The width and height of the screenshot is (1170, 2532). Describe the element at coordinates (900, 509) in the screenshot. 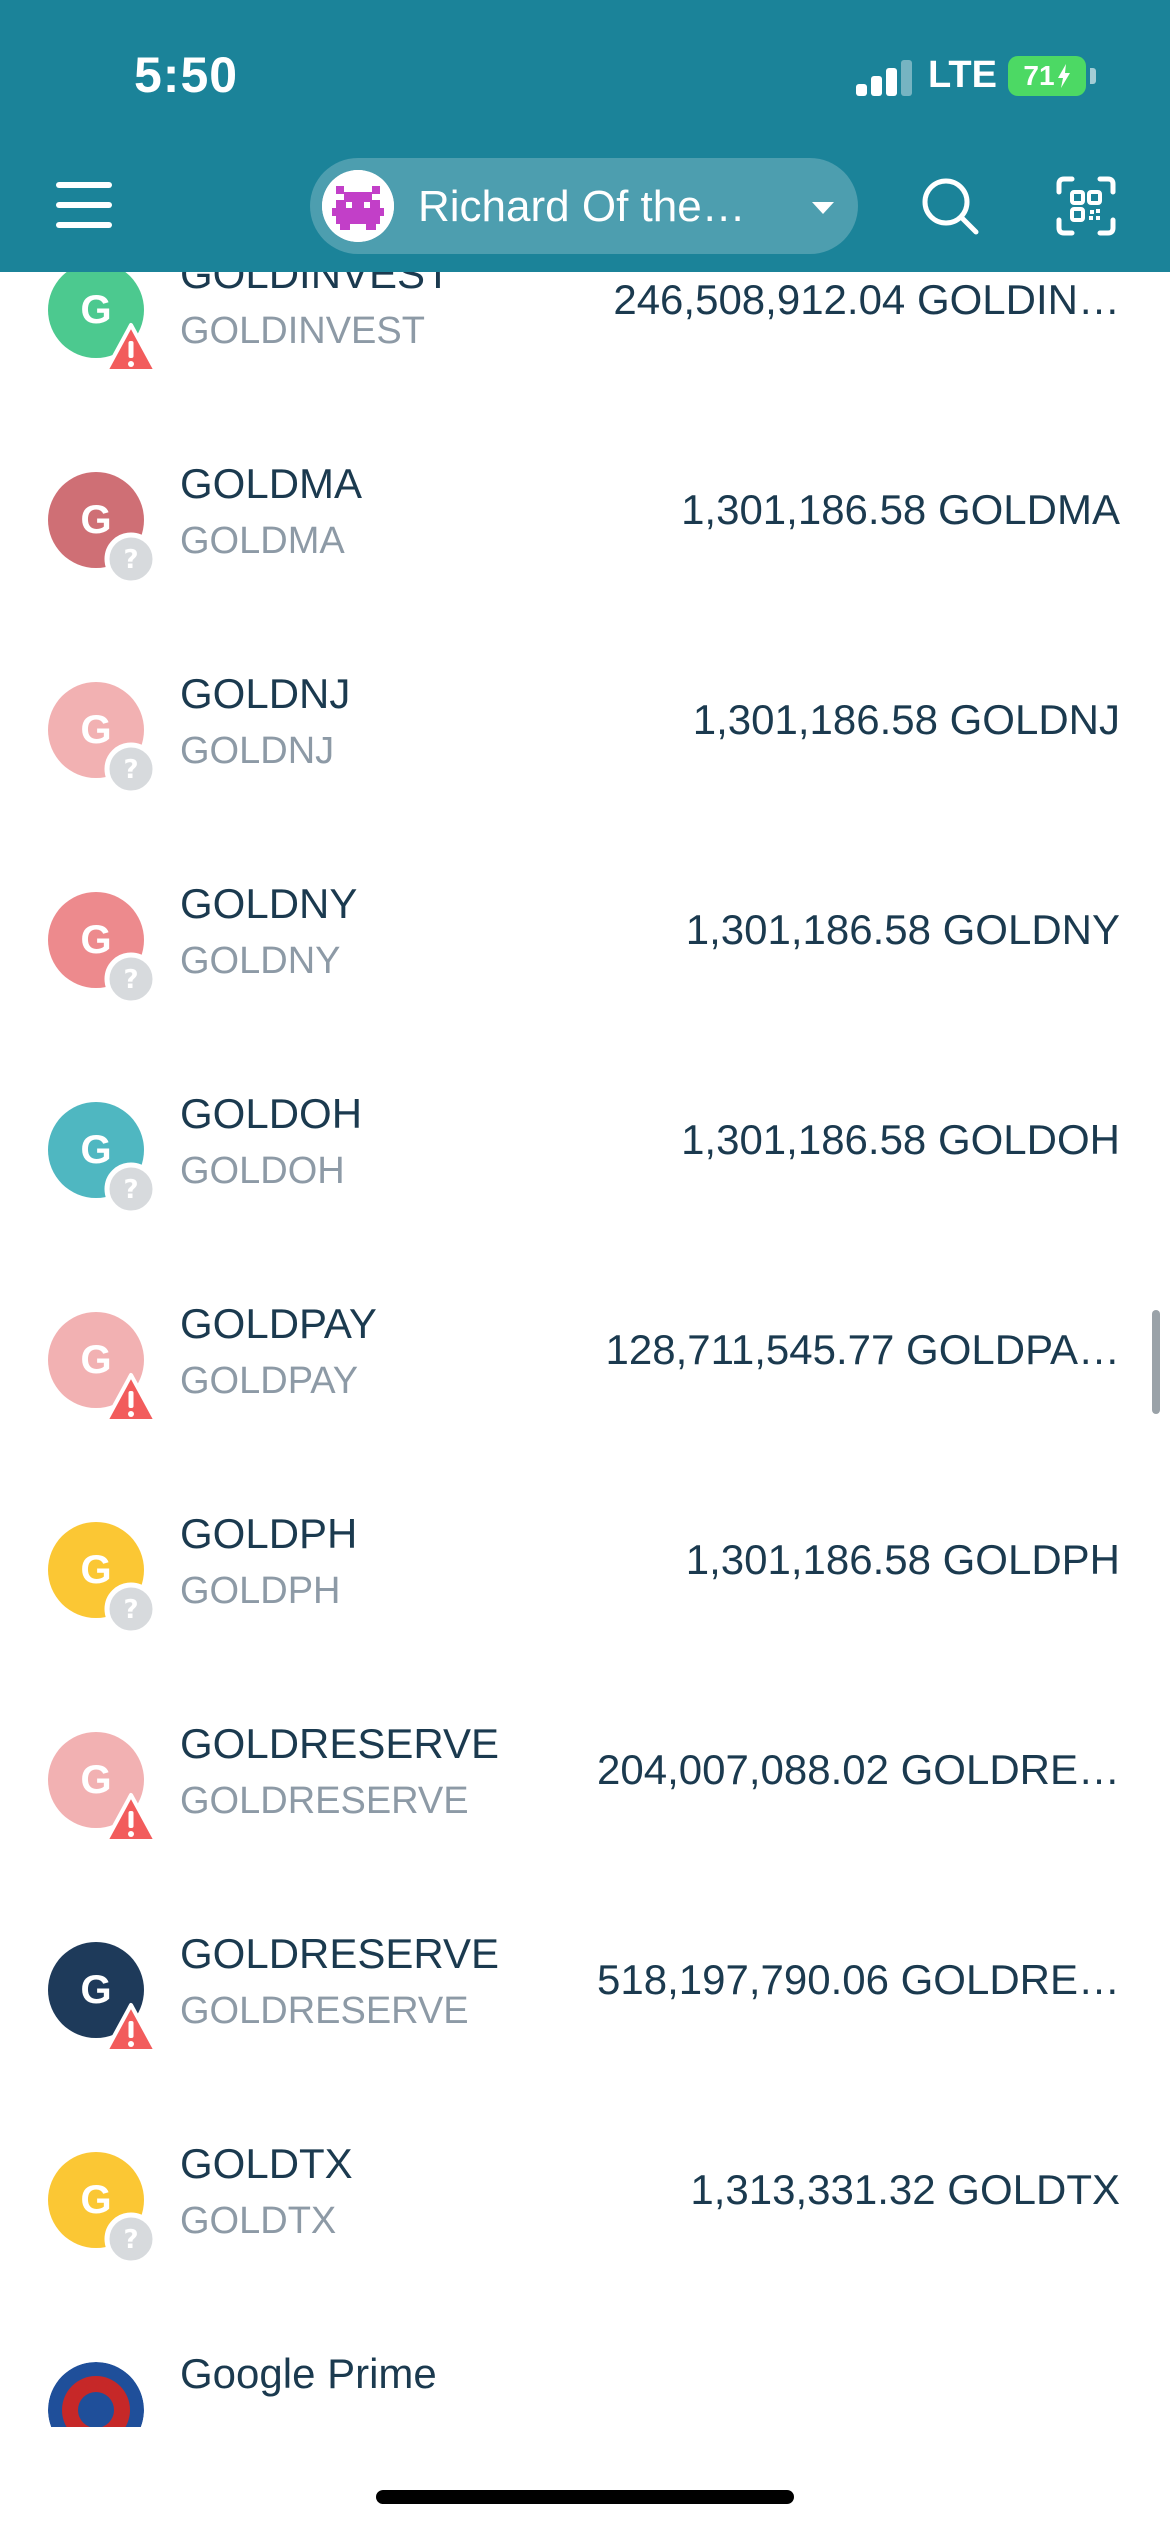

I see `token-balance: 1,301,186.58 GOLDMA` at that location.